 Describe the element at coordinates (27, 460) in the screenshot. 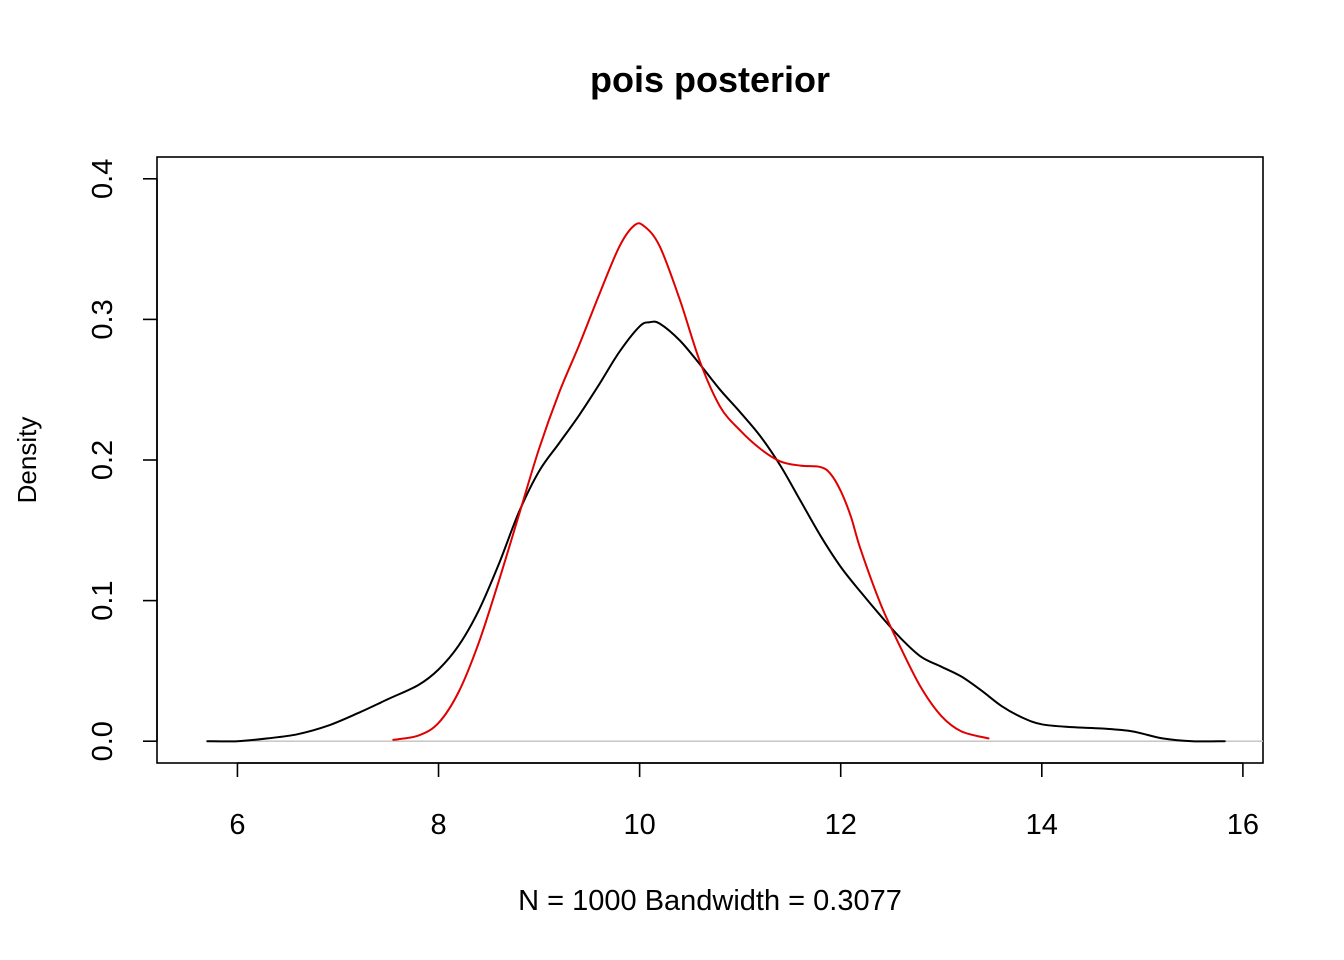

I see `y-axis-label: Density` at that location.